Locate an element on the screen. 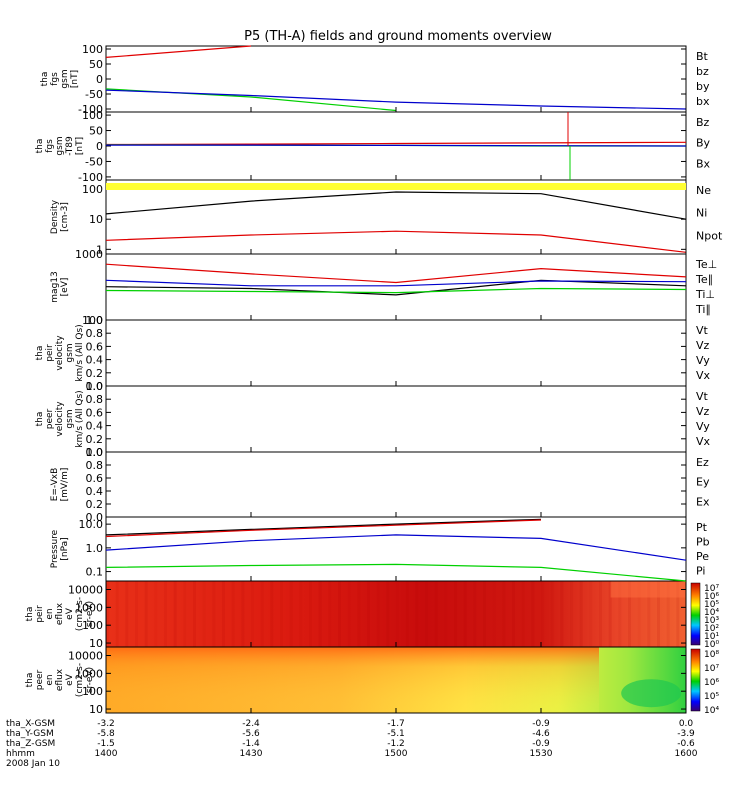 This screenshot has width=750, height=800. y-axis-label: -T89 is located at coordinates (70, 146).